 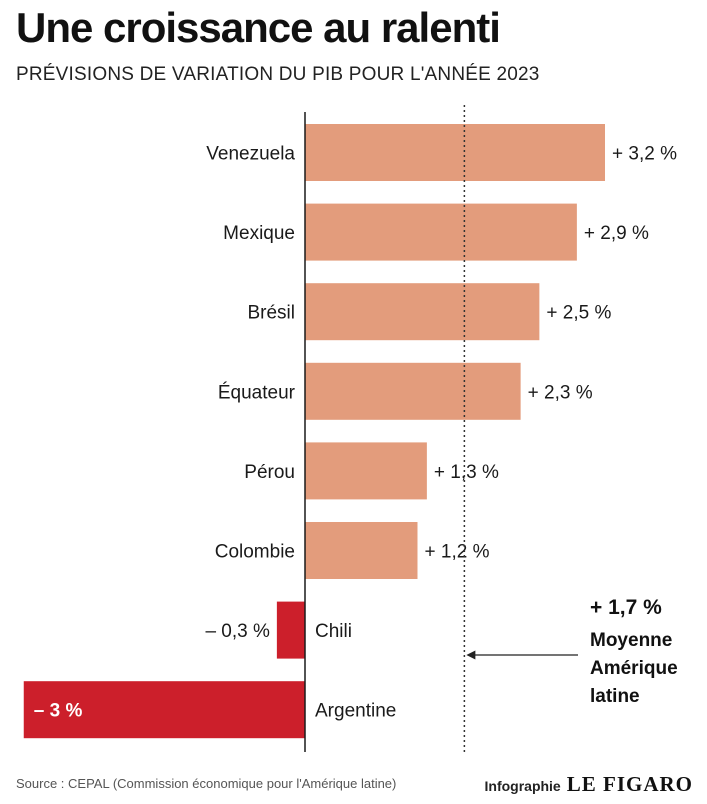 What do you see at coordinates (259, 233) in the screenshot?
I see `category-label-1: Mexique` at bounding box center [259, 233].